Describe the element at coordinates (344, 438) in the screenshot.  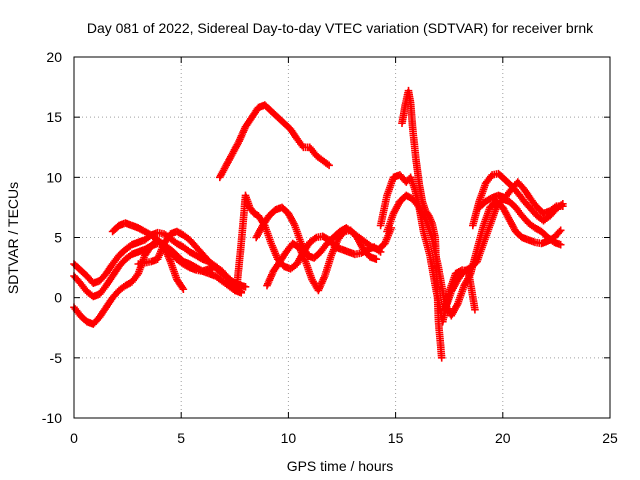
I see `x-tick-labels: 0 5 10 15 20 25` at that location.